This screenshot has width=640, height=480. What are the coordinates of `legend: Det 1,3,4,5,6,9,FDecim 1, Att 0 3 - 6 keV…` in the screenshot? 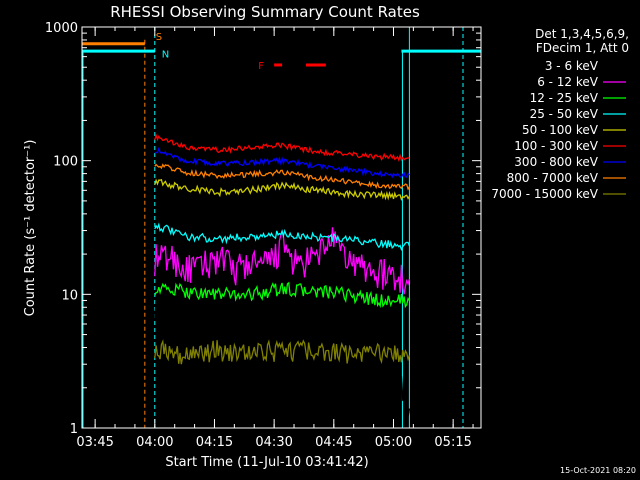 It's located at (560, 114).